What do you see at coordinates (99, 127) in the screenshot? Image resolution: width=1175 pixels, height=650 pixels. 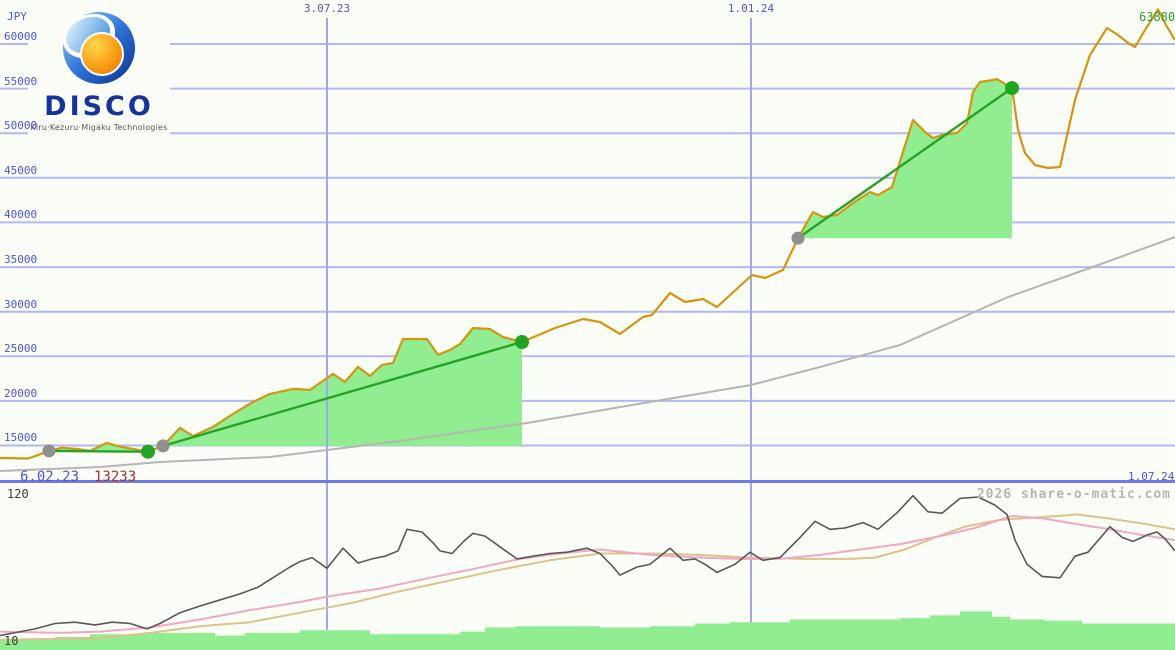 I see `disco-logo-tagline: Kiru·Kezuru·Migaku Technologies` at bounding box center [99, 127].